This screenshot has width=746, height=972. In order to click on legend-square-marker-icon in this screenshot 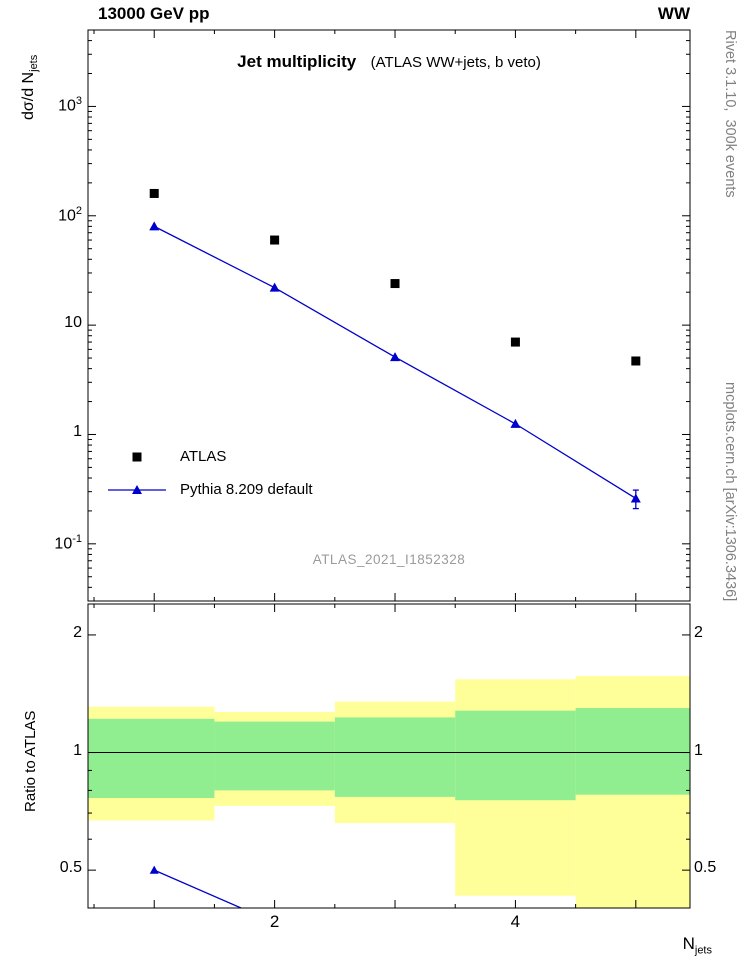, I will do `click(137, 456)`.